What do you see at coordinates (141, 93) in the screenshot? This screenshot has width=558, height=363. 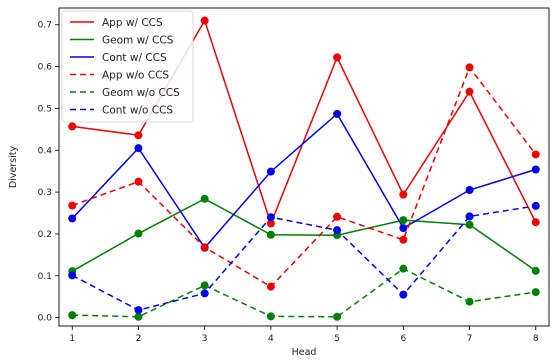 I see `legend-label: Geom w/o CCS` at bounding box center [141, 93].